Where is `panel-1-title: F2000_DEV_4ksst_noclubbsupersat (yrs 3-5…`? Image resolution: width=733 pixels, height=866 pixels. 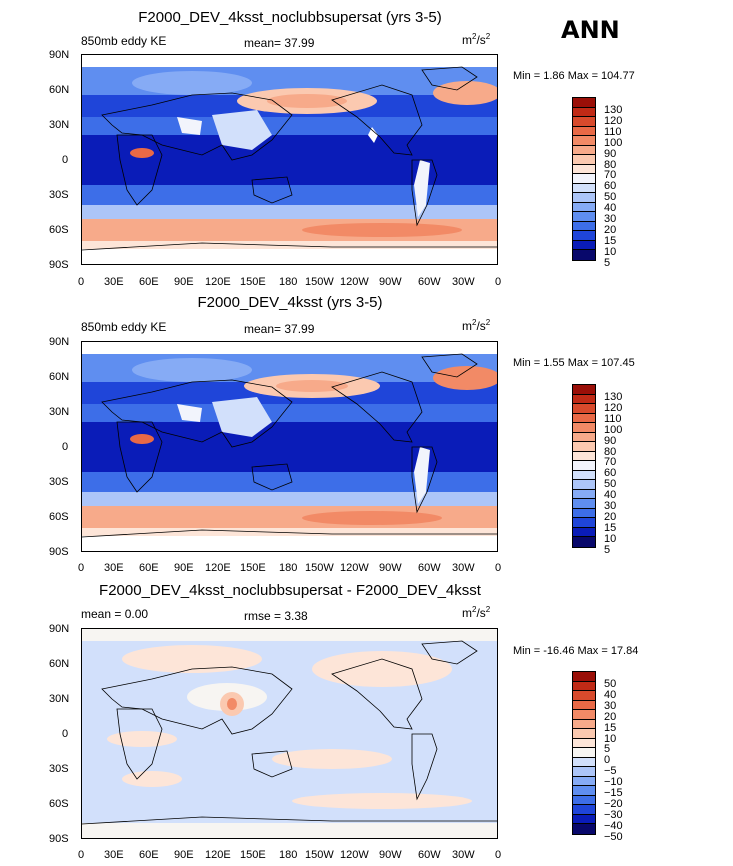
panel-1-title: F2000_DEV_4ksst_noclubbsupersat (yrs 3-5… is located at coordinates (290, 17).